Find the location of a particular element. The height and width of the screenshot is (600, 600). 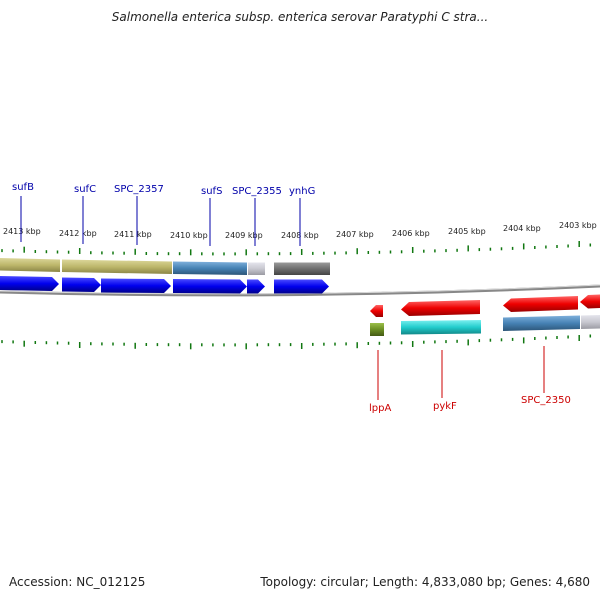

gene-arrow-lppA is located at coordinates (376, 311).